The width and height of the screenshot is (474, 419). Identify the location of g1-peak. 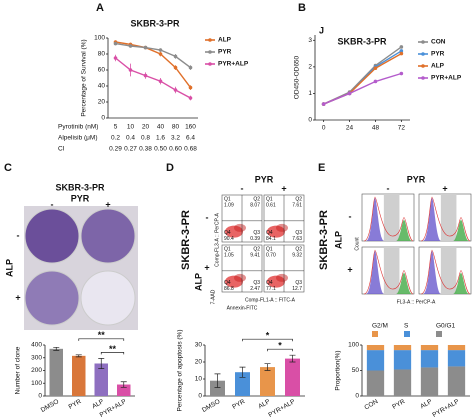
(375, 219).